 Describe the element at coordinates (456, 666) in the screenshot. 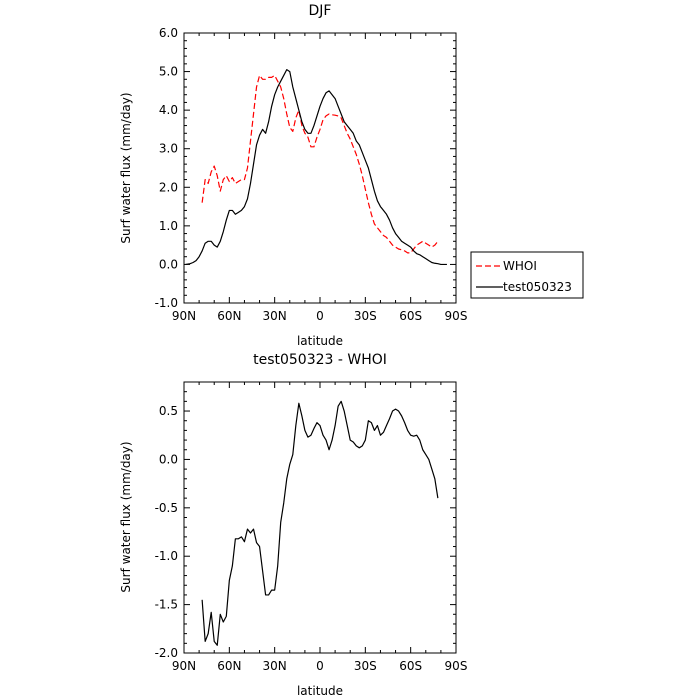

I see `bottom-x-tick-label: 90S` at that location.